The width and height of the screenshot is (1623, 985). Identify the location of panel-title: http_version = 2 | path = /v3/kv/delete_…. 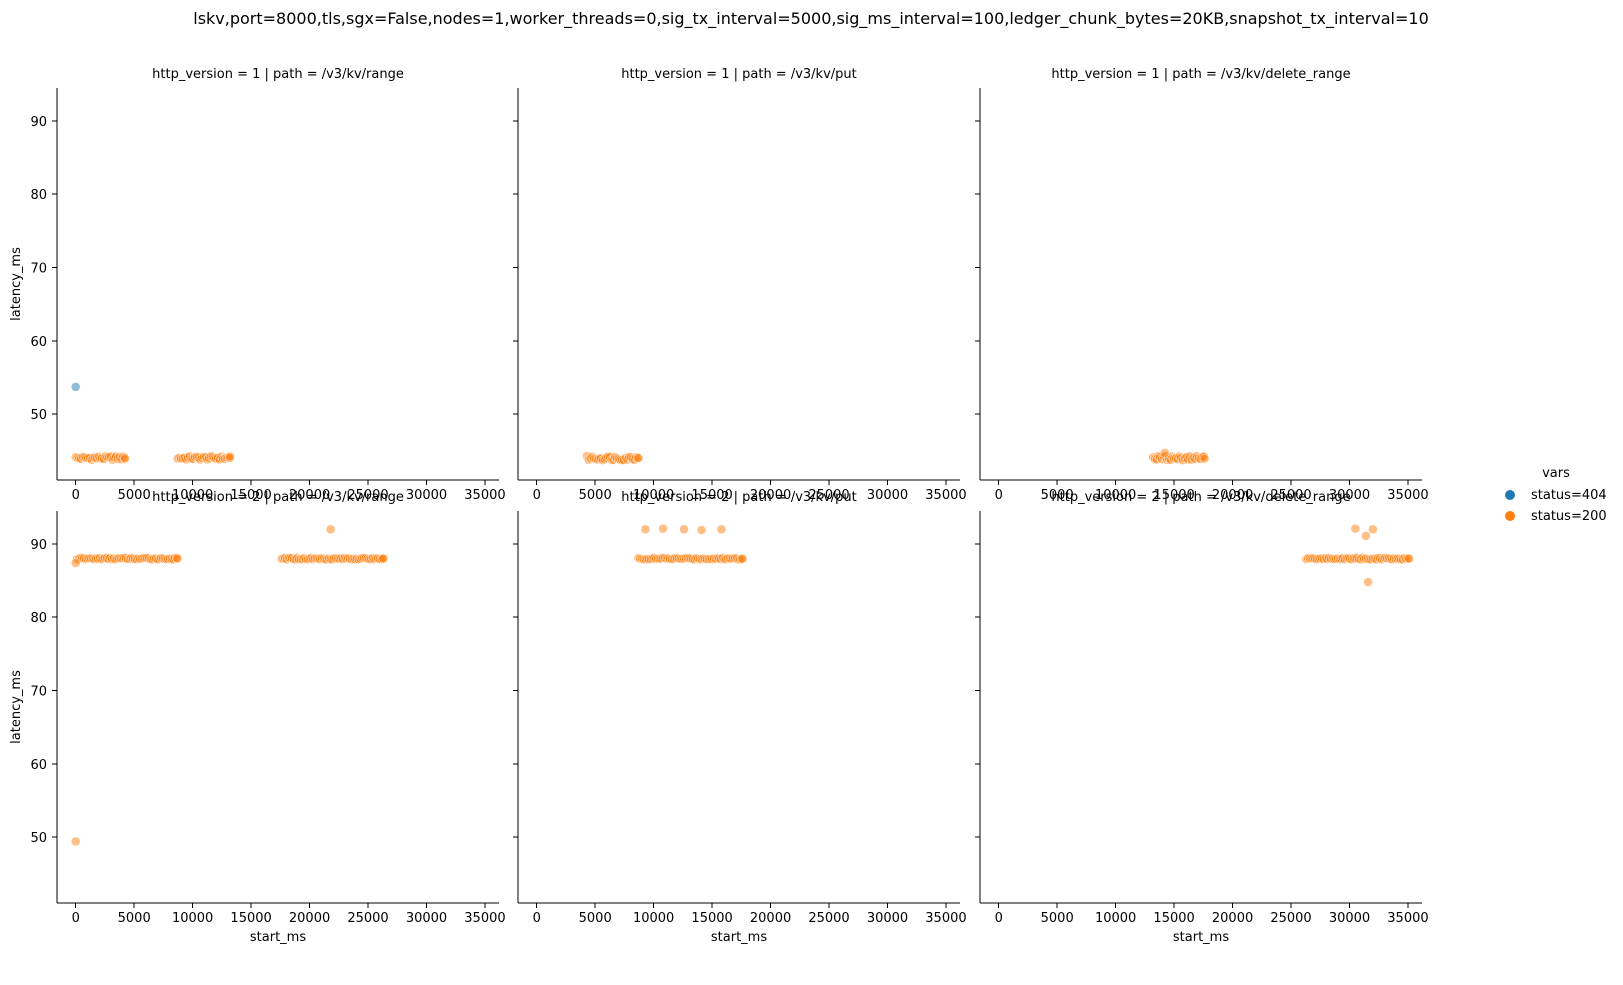
(1200, 497).